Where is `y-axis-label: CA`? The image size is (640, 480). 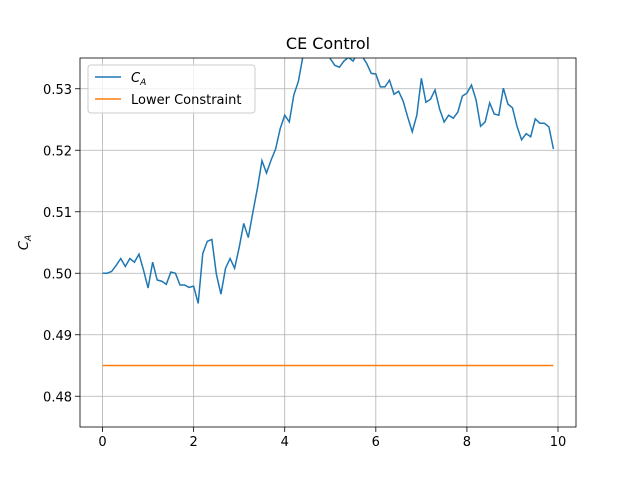
y-axis-label: CA is located at coordinates (25, 242).